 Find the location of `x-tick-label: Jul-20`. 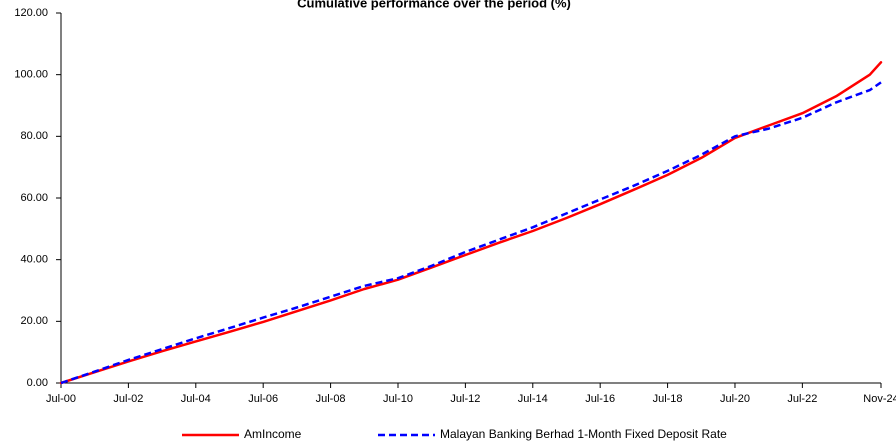

x-tick-label: Jul-20 is located at coordinates (735, 399).